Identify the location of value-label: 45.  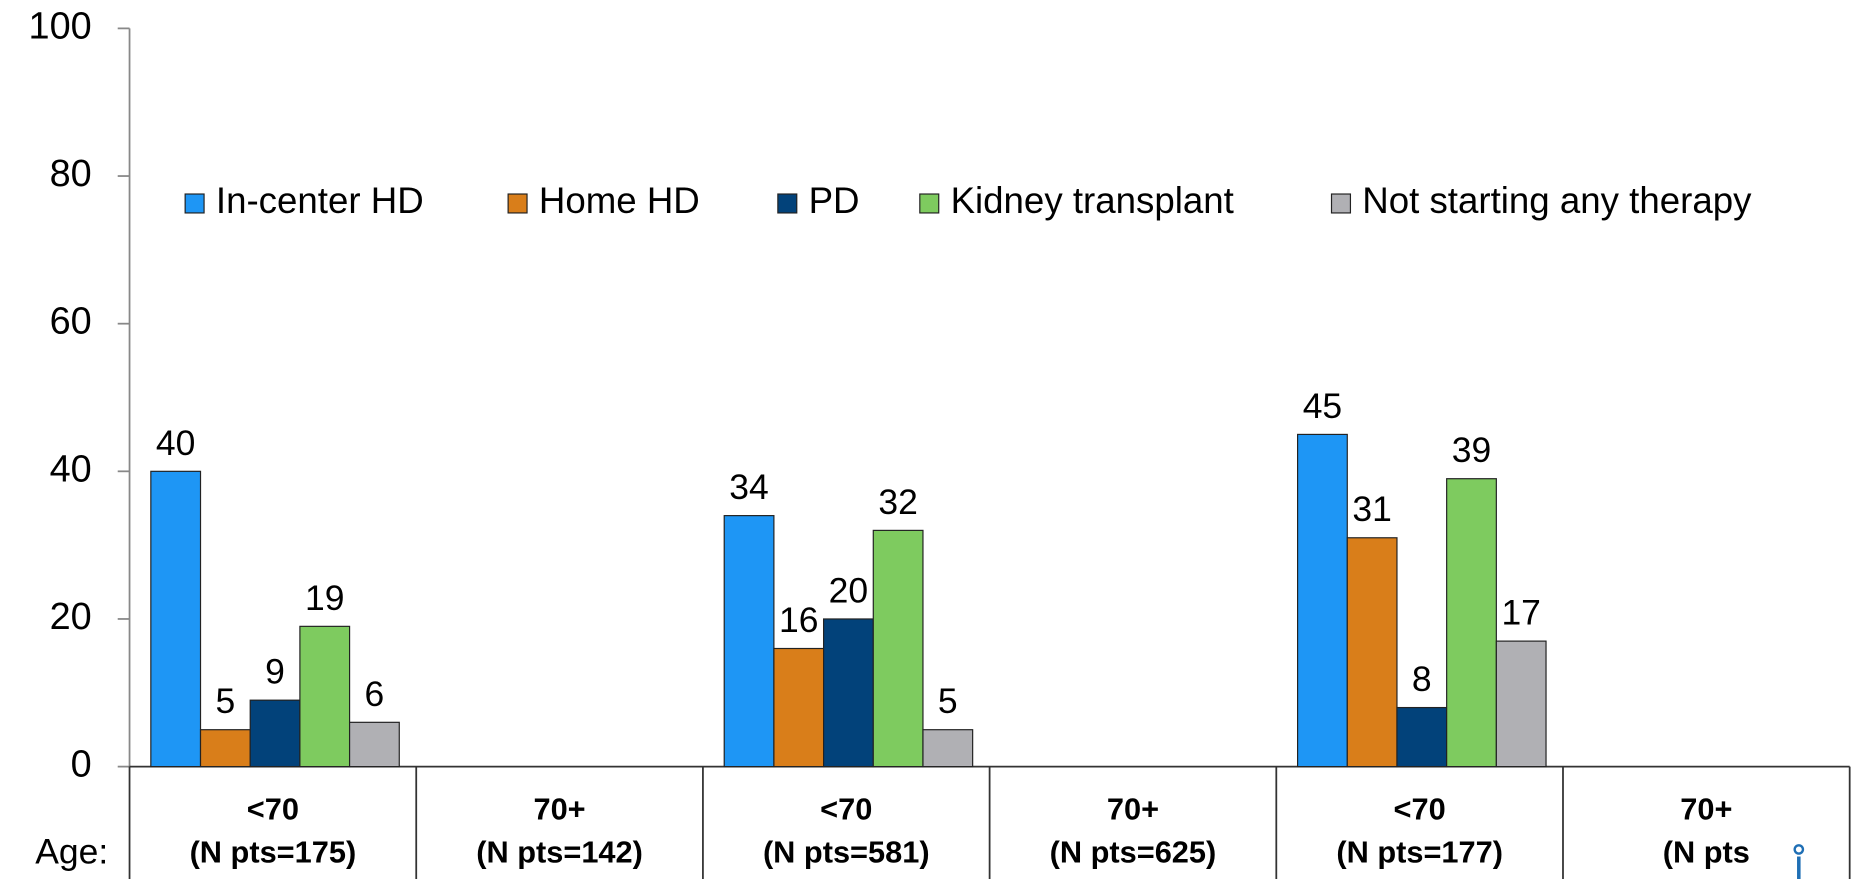
(1322, 406).